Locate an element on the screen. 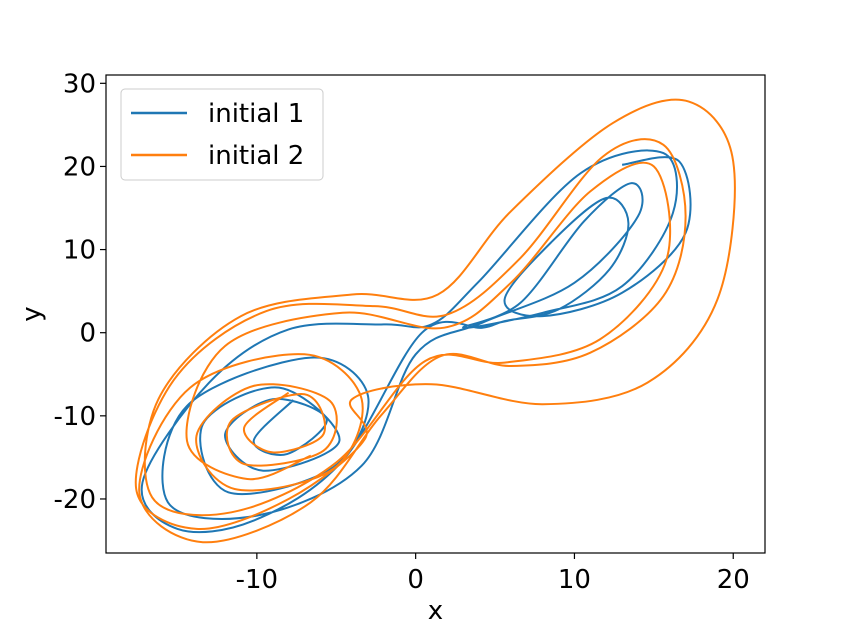 The width and height of the screenshot is (849, 622). y-tick-label: 10 is located at coordinates (79, 251).